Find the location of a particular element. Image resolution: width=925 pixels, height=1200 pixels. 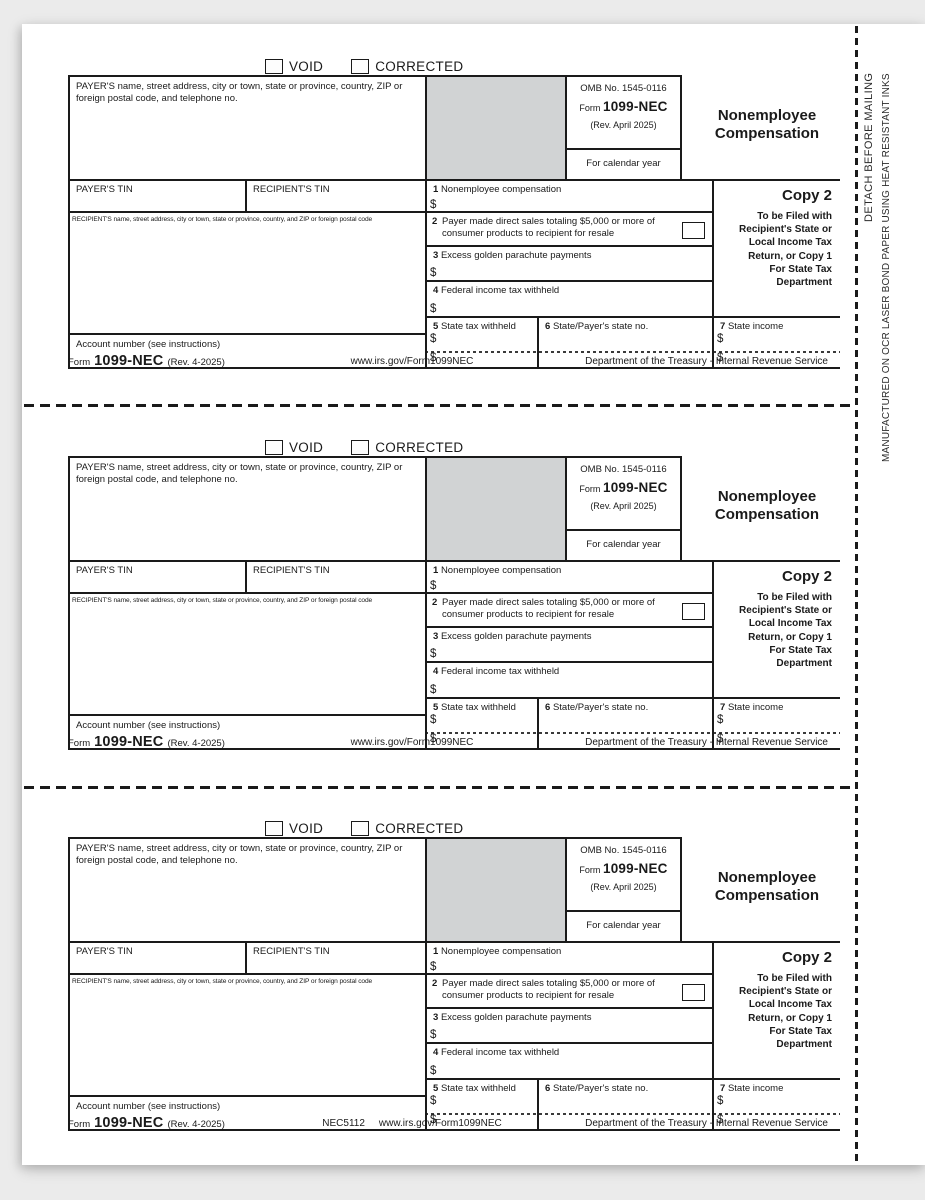

form-title-line2: Compensation is located at coordinates (767, 895).